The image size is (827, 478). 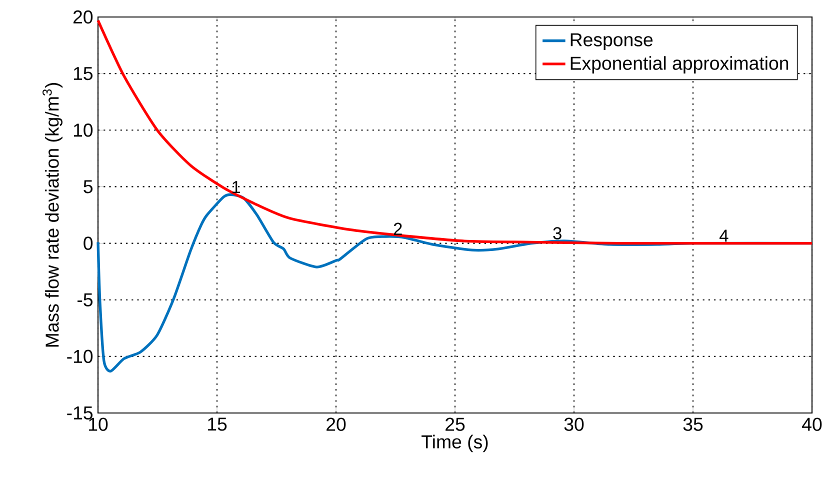 I want to click on annotation: 1, so click(x=236, y=187).